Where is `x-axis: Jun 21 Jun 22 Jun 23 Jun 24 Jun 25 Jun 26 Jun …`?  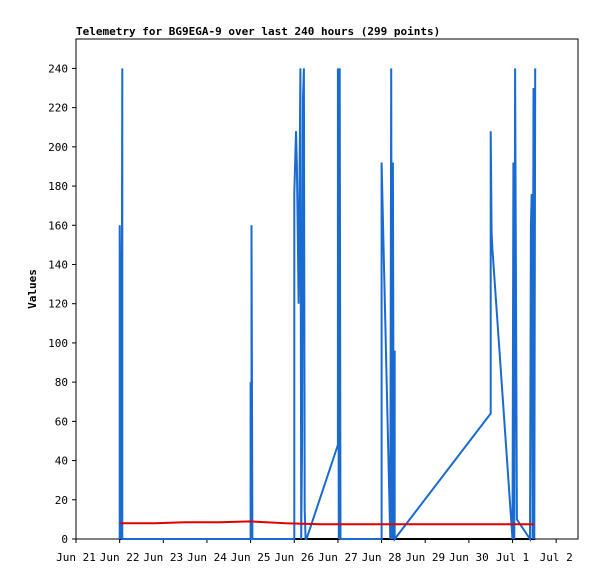
x-axis: Jun 21 Jun 22 Jun 23 Jun 24 Jun 25 Jun 26 Jun … is located at coordinates (314, 551).